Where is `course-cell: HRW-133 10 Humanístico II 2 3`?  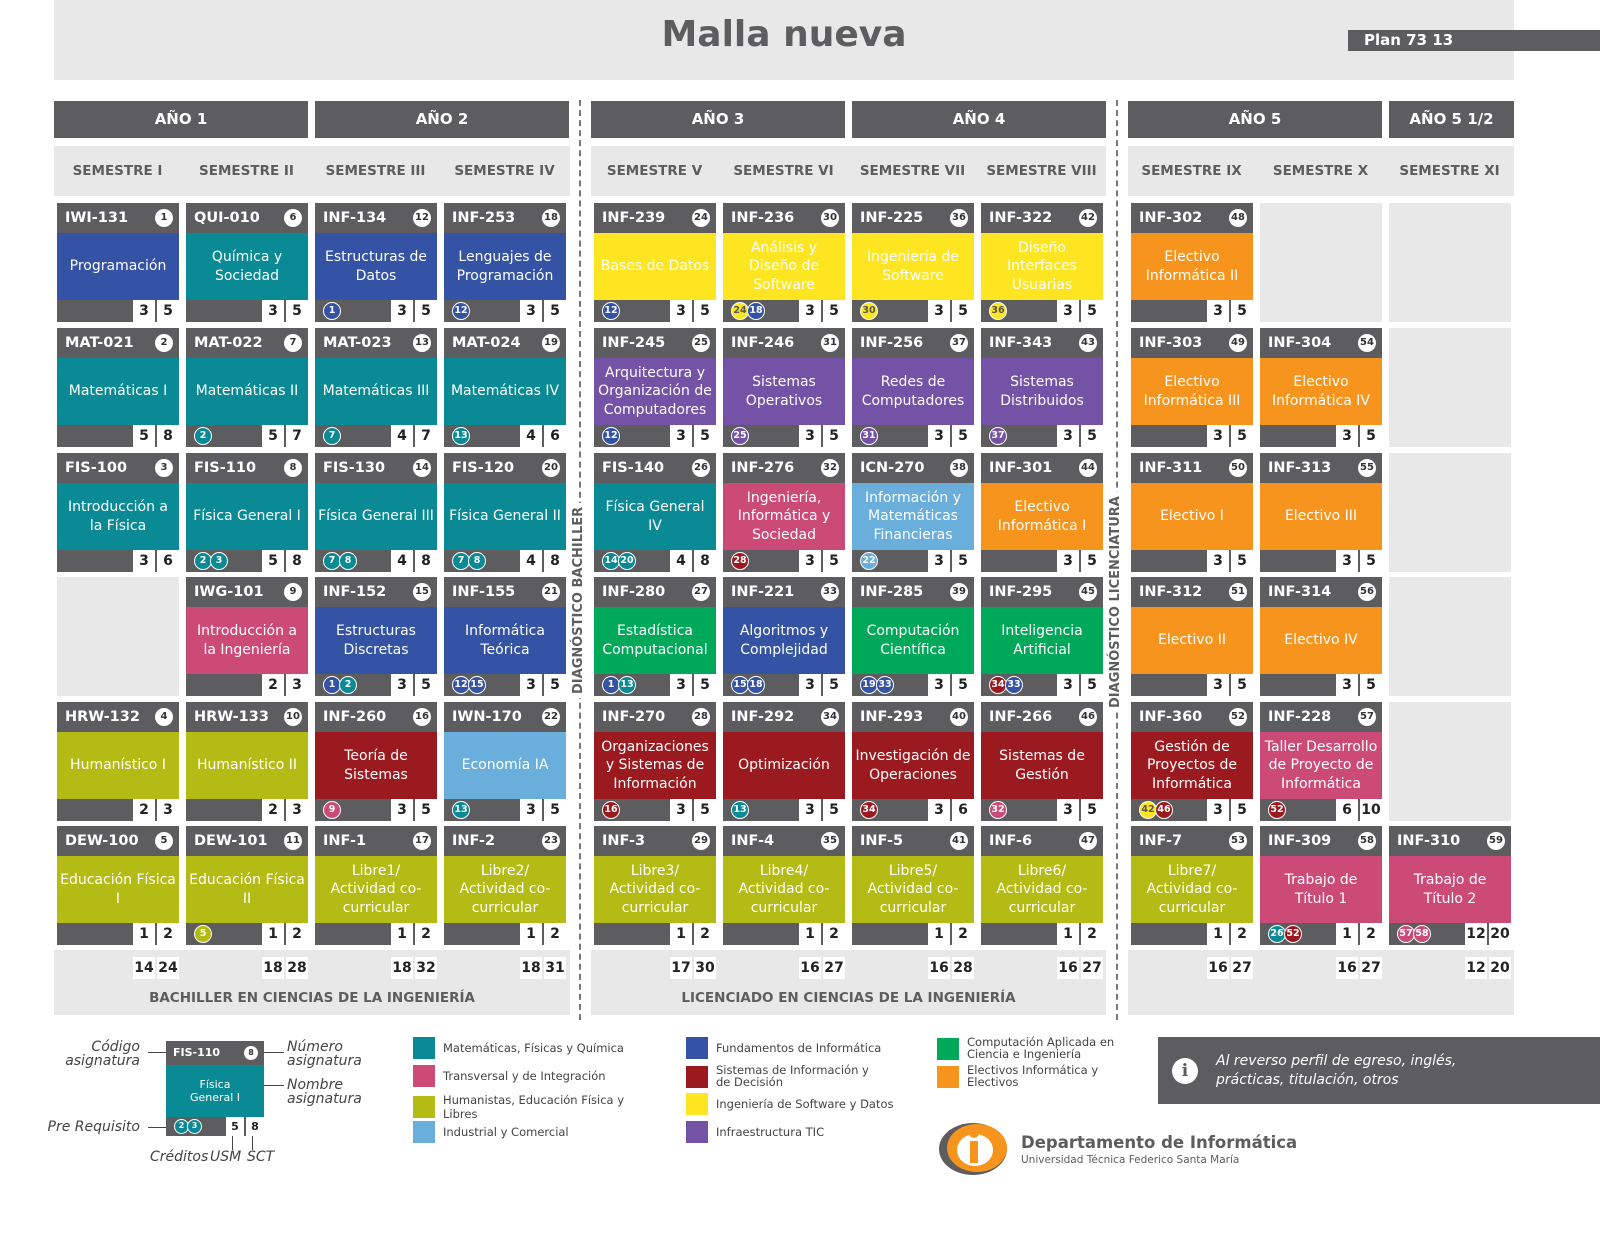
course-cell: HRW-133 10 Humanístico II 2 3 is located at coordinates (247, 761).